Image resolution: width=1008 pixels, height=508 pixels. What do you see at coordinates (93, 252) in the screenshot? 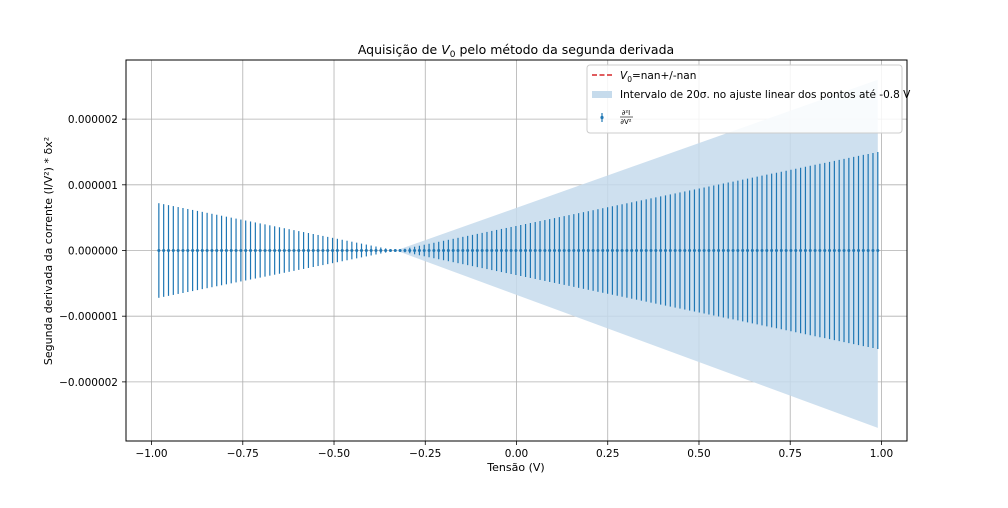
I see `y-tick-label: 0.000000` at bounding box center [93, 252].